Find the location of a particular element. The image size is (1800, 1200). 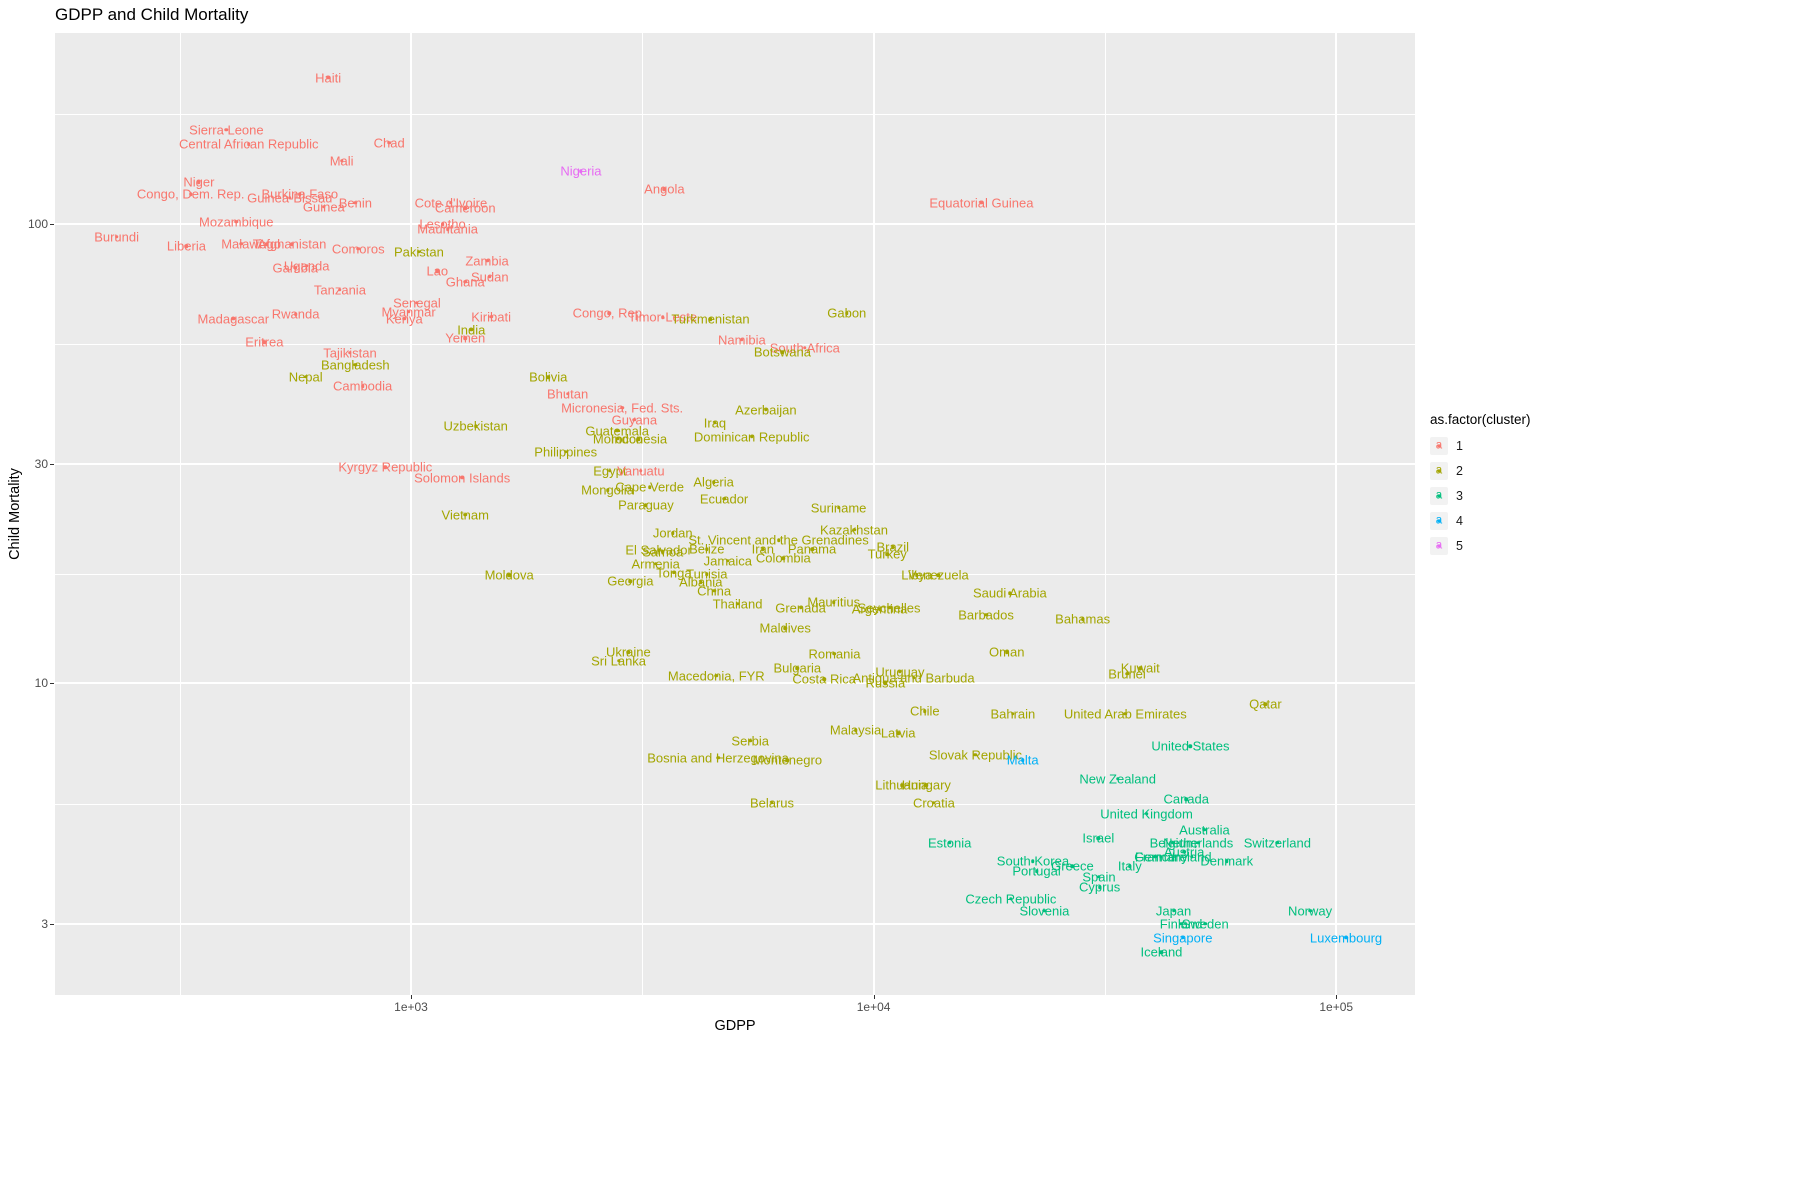

country-label: Moldova is located at coordinates (509, 575).